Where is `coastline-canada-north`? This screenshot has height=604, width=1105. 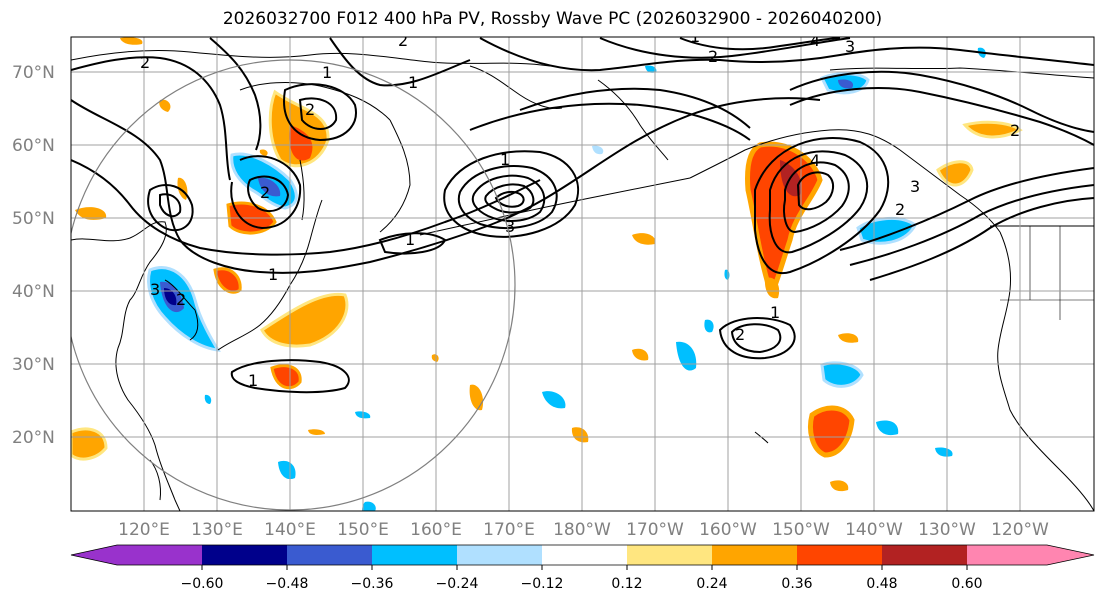
coastline-canada-north is located at coordinates (961, 73).